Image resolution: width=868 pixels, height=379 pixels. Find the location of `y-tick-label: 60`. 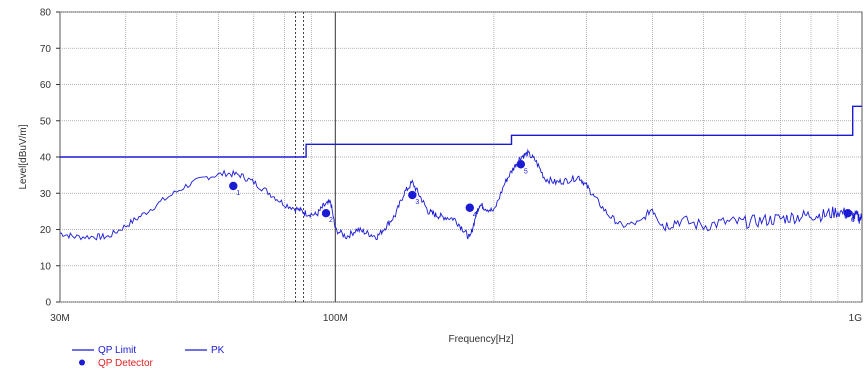

y-tick-label: 60 is located at coordinates (46, 85).